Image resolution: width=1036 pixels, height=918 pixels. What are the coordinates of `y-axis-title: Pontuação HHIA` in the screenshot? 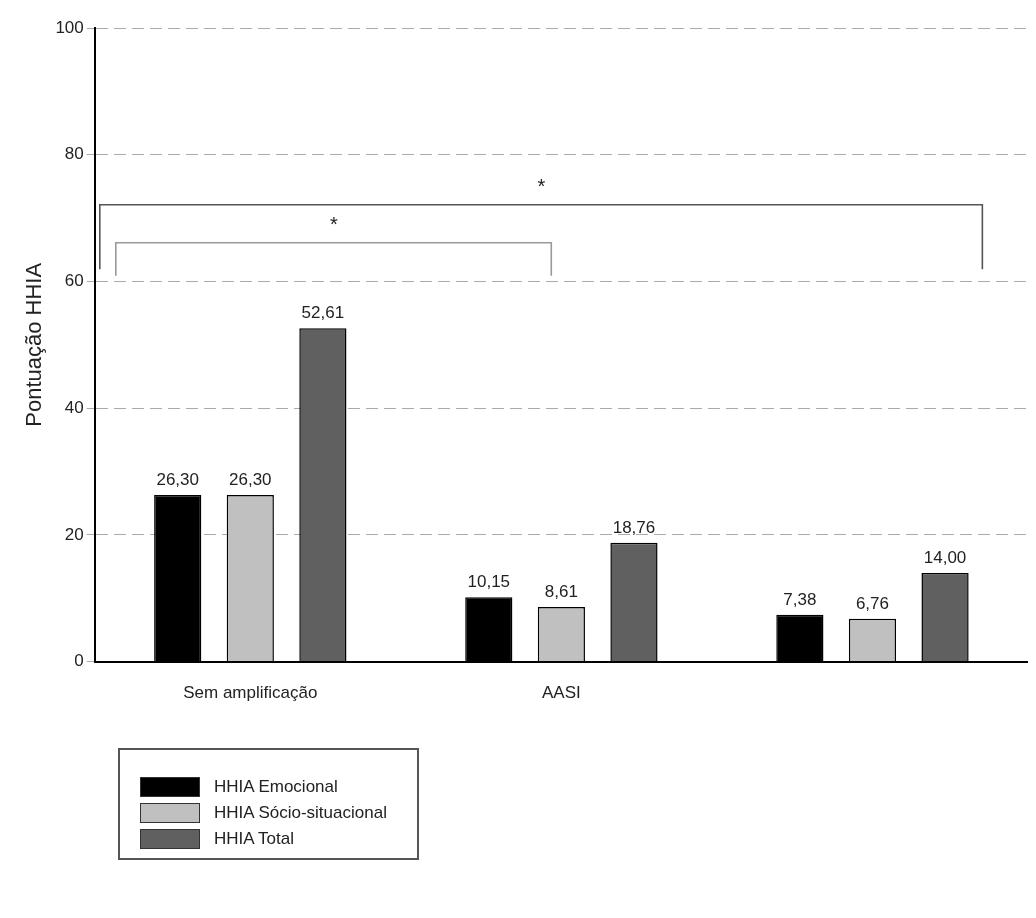 It's located at (34, 344).